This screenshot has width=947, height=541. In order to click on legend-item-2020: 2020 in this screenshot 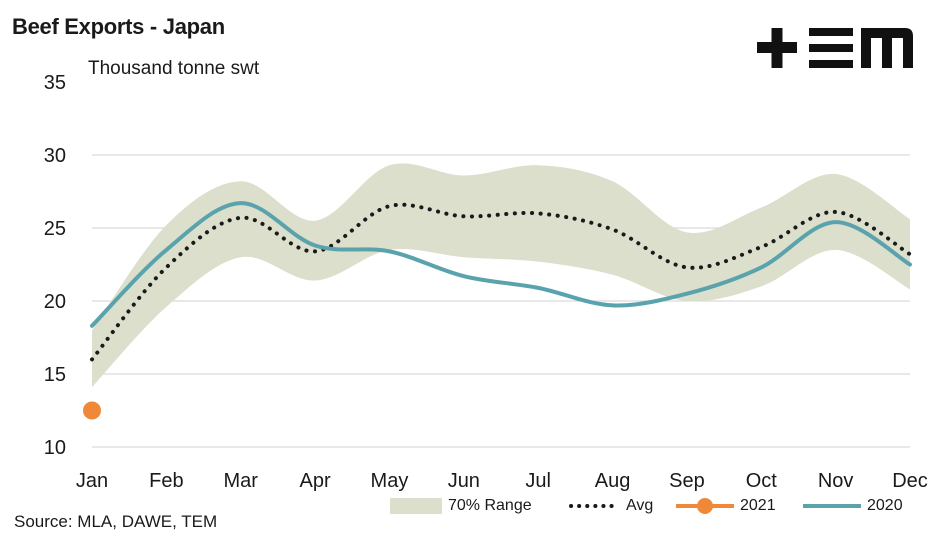, I will do `click(853, 506)`.